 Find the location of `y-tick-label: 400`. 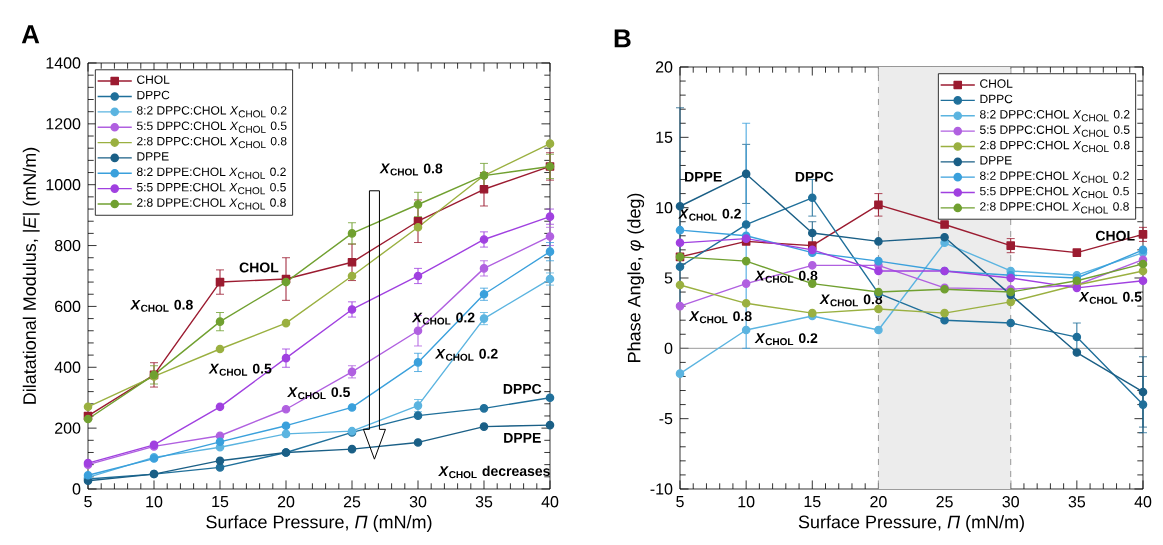

y-tick-label: 400 is located at coordinates (67, 367).